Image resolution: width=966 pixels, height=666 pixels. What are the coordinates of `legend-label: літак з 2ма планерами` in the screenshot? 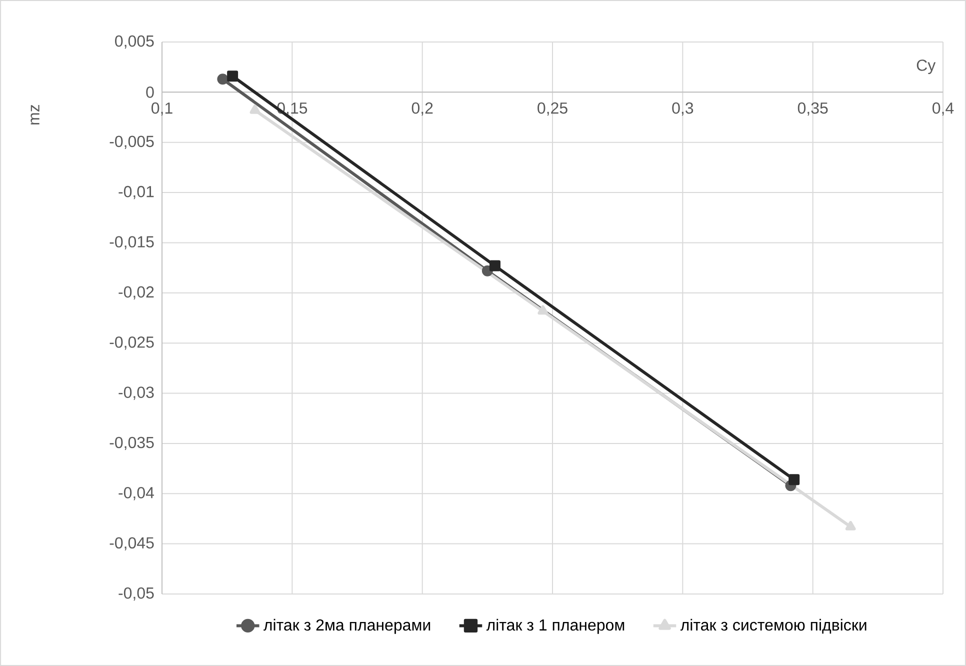 It's located at (347, 626).